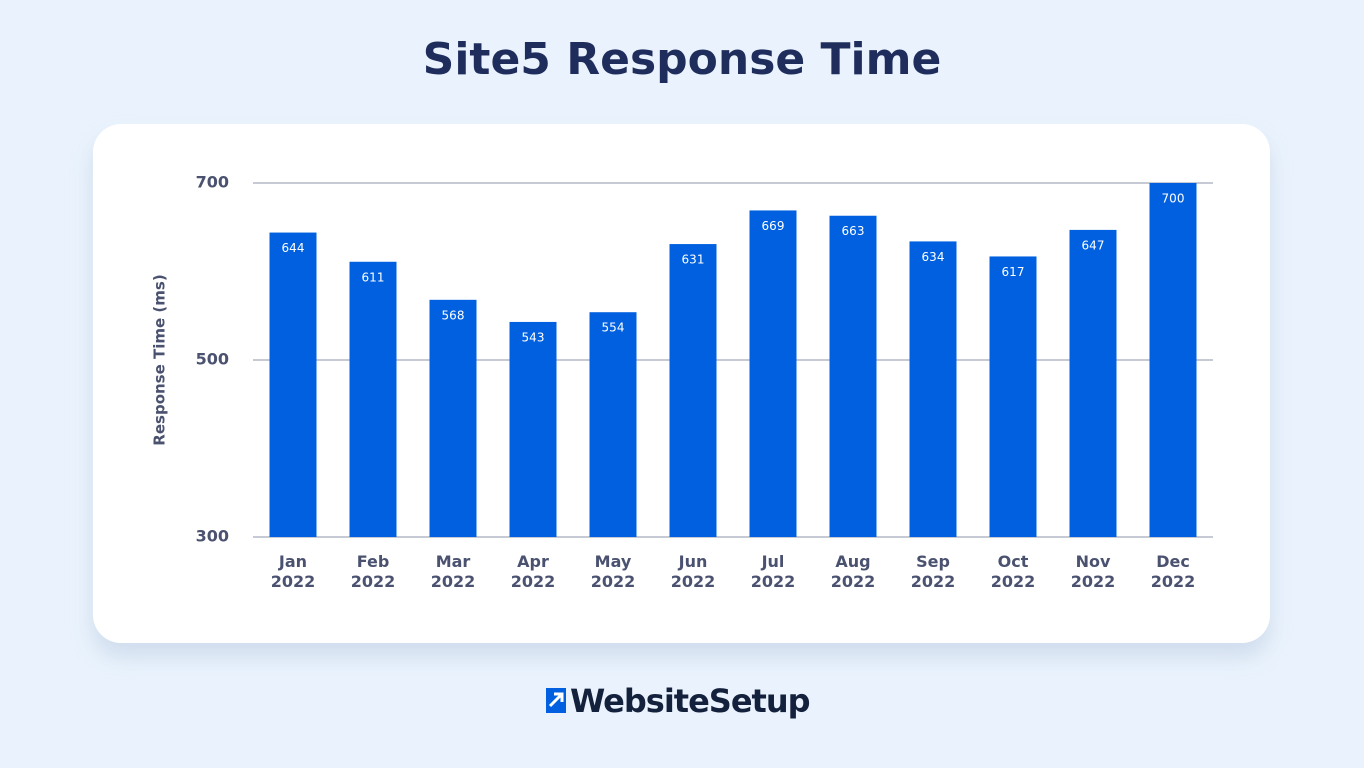 The width and height of the screenshot is (1364, 768). Describe the element at coordinates (373, 571) in the screenshot. I see `x-tick-label: Feb 2022` at that location.